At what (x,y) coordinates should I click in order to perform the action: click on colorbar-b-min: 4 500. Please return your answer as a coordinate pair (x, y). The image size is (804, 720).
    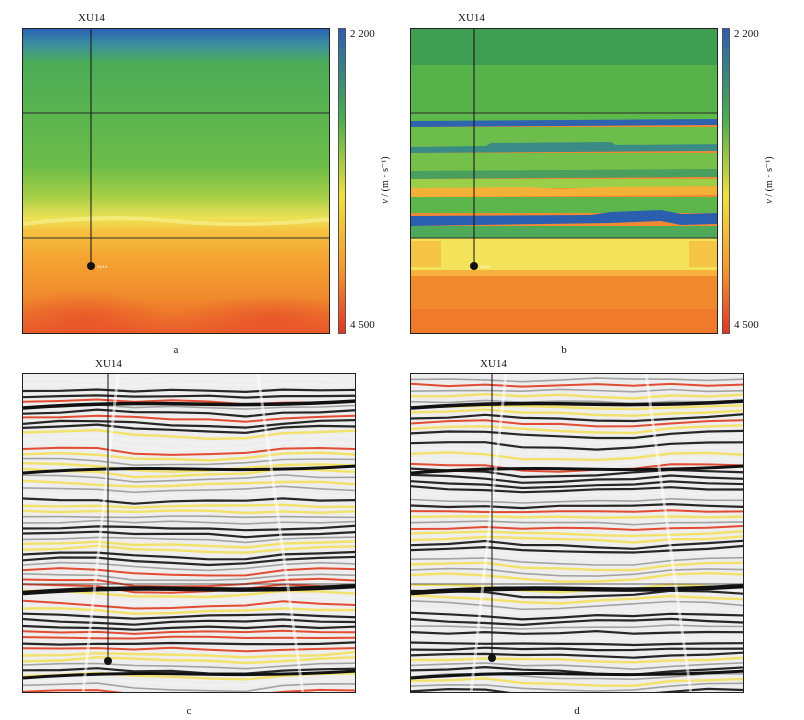
    Looking at the image, I should click on (746, 325).